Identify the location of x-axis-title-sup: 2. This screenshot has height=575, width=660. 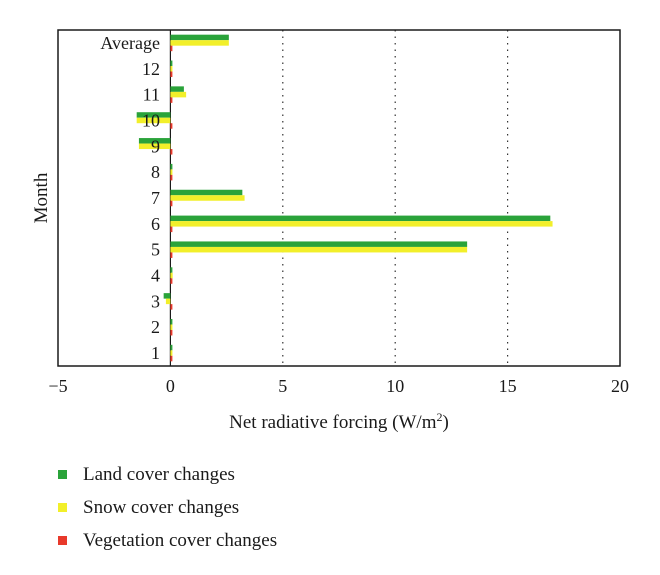
(440, 417).